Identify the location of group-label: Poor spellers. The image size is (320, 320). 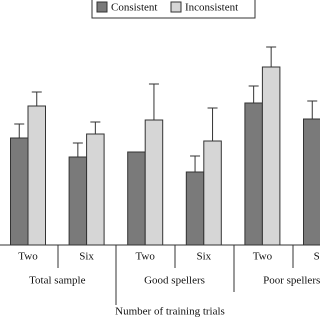
(291, 281).